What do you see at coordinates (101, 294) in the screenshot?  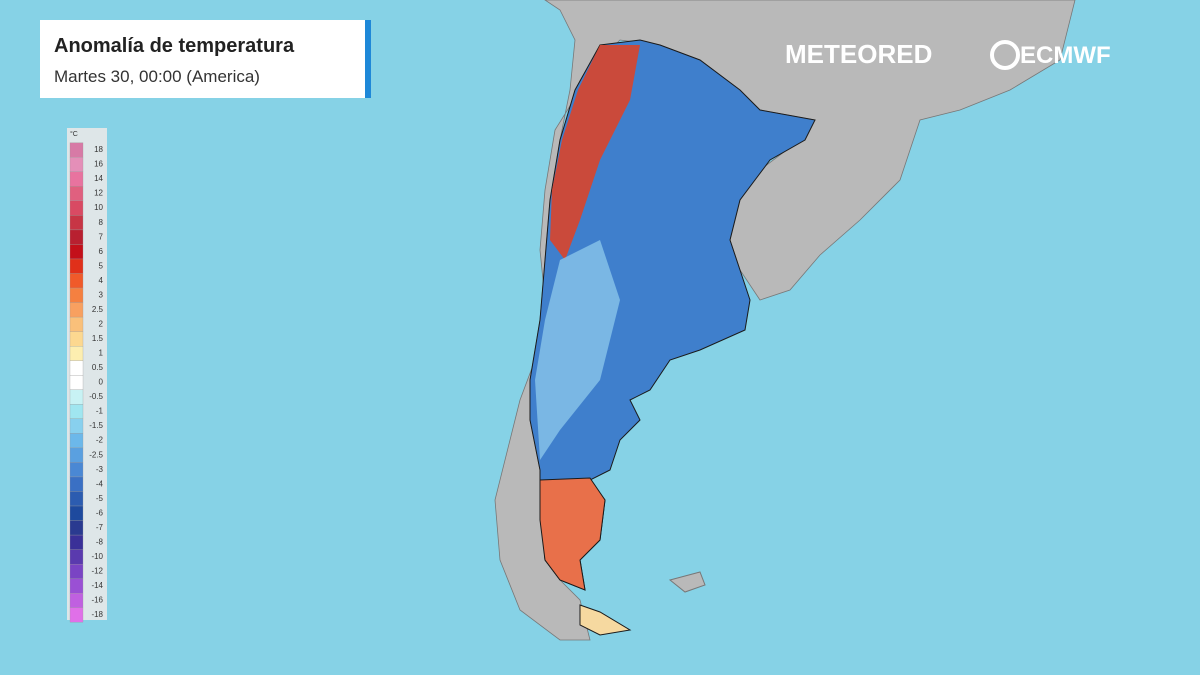 I see `legend-label: 3` at bounding box center [101, 294].